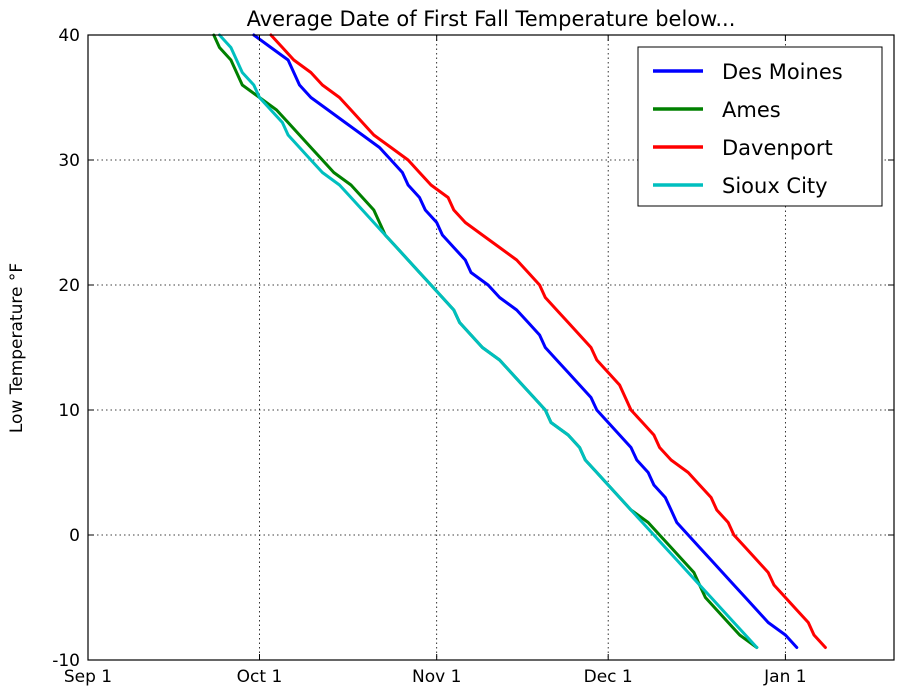  I want to click on y-tick-label: 0, so click(74, 536).